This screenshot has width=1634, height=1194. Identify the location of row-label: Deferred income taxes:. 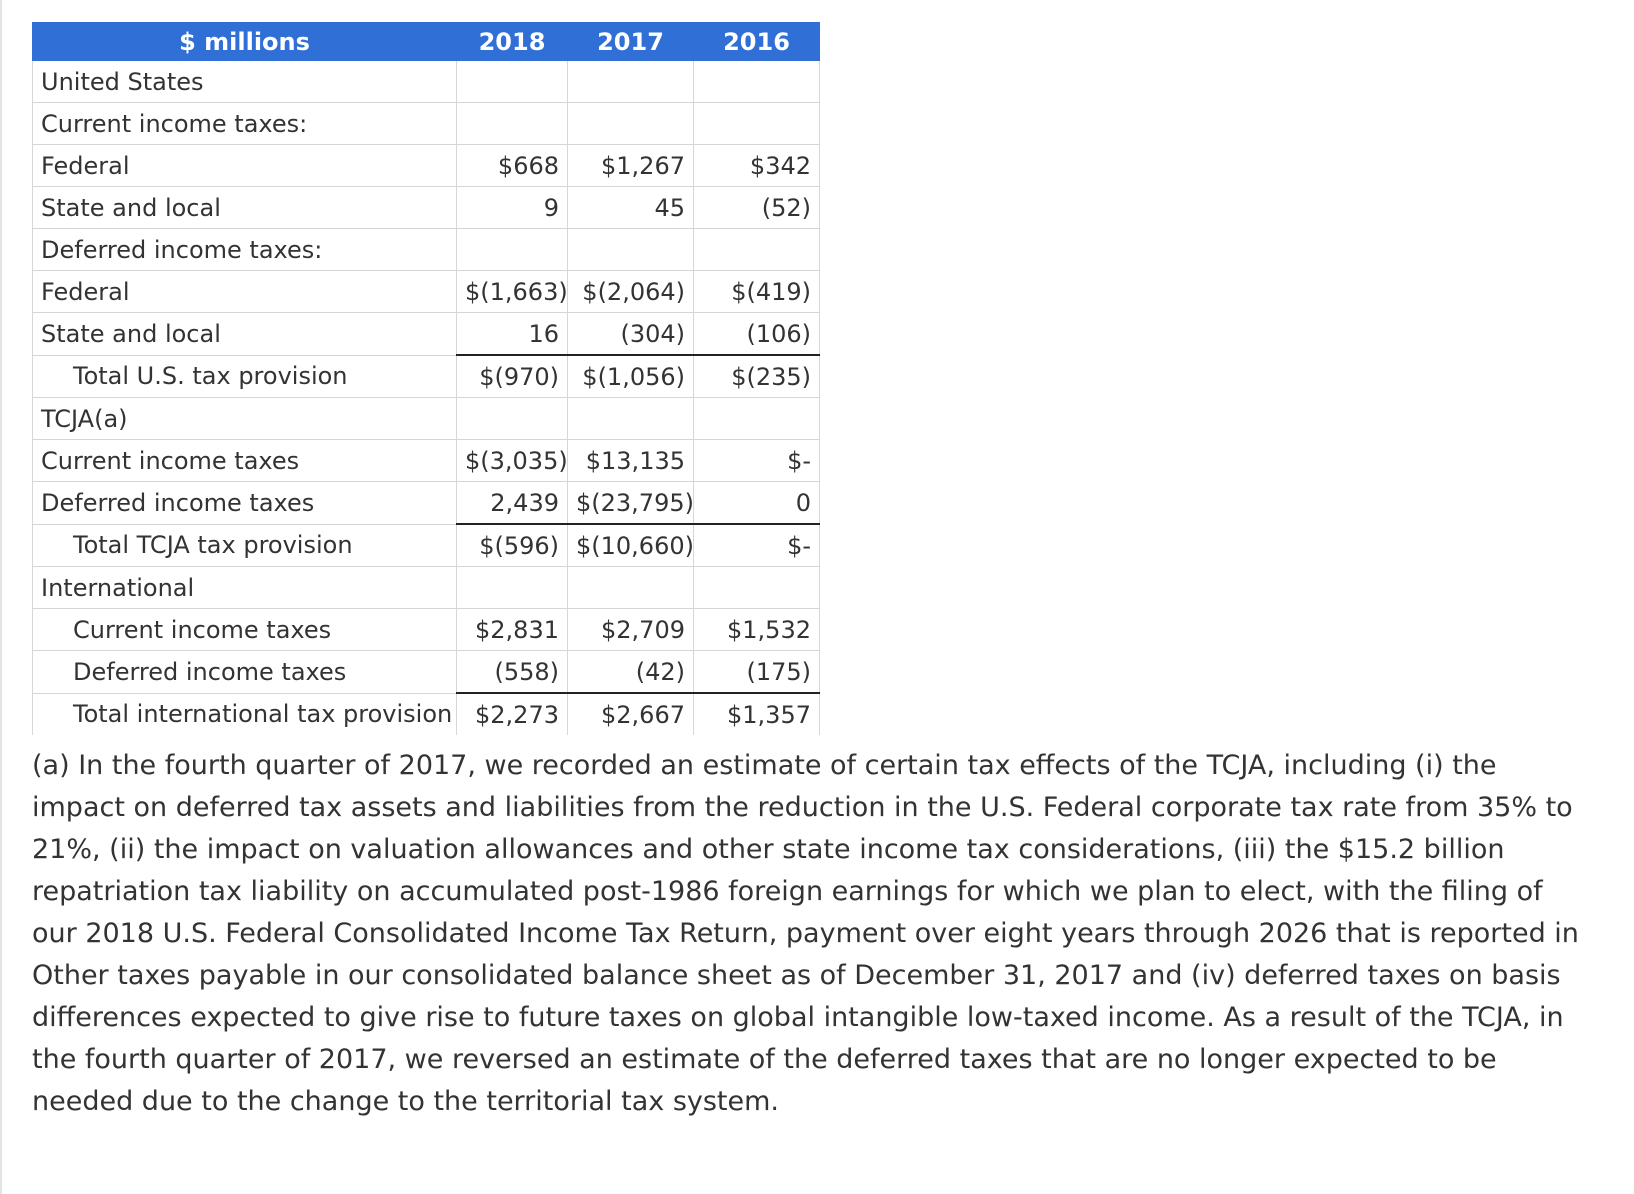
(244, 249).